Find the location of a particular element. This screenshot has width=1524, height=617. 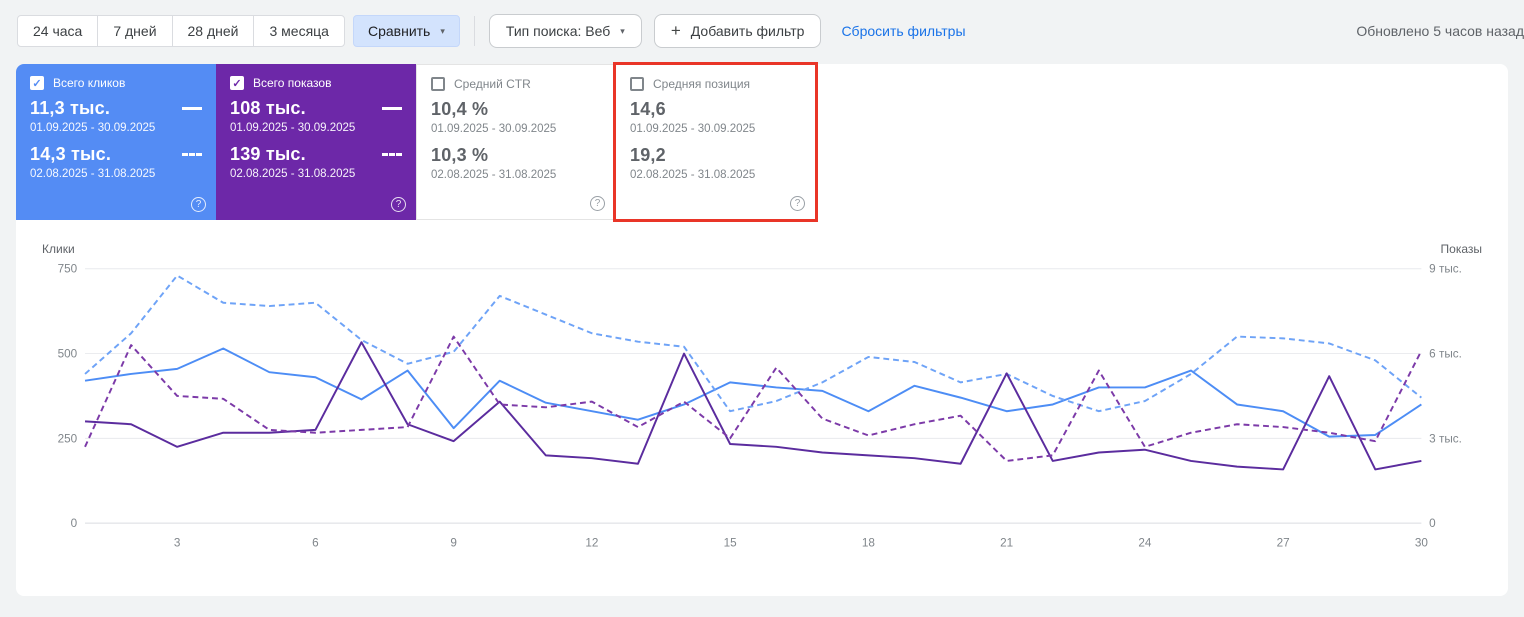

metric-value-current: 14,6 is located at coordinates (648, 109).